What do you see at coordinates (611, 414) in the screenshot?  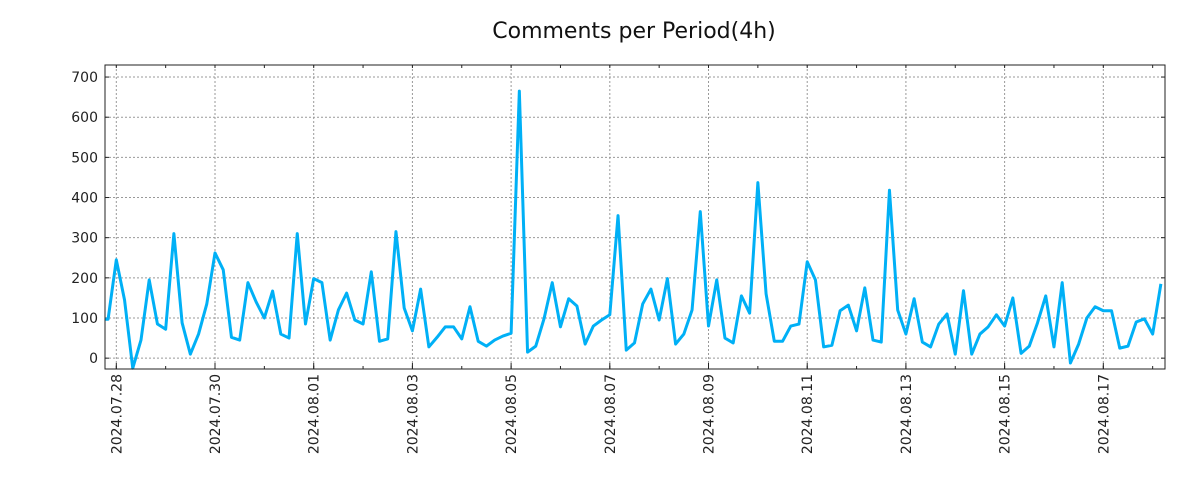 I see `x-tick-label: 2024.08.07` at bounding box center [611, 414].